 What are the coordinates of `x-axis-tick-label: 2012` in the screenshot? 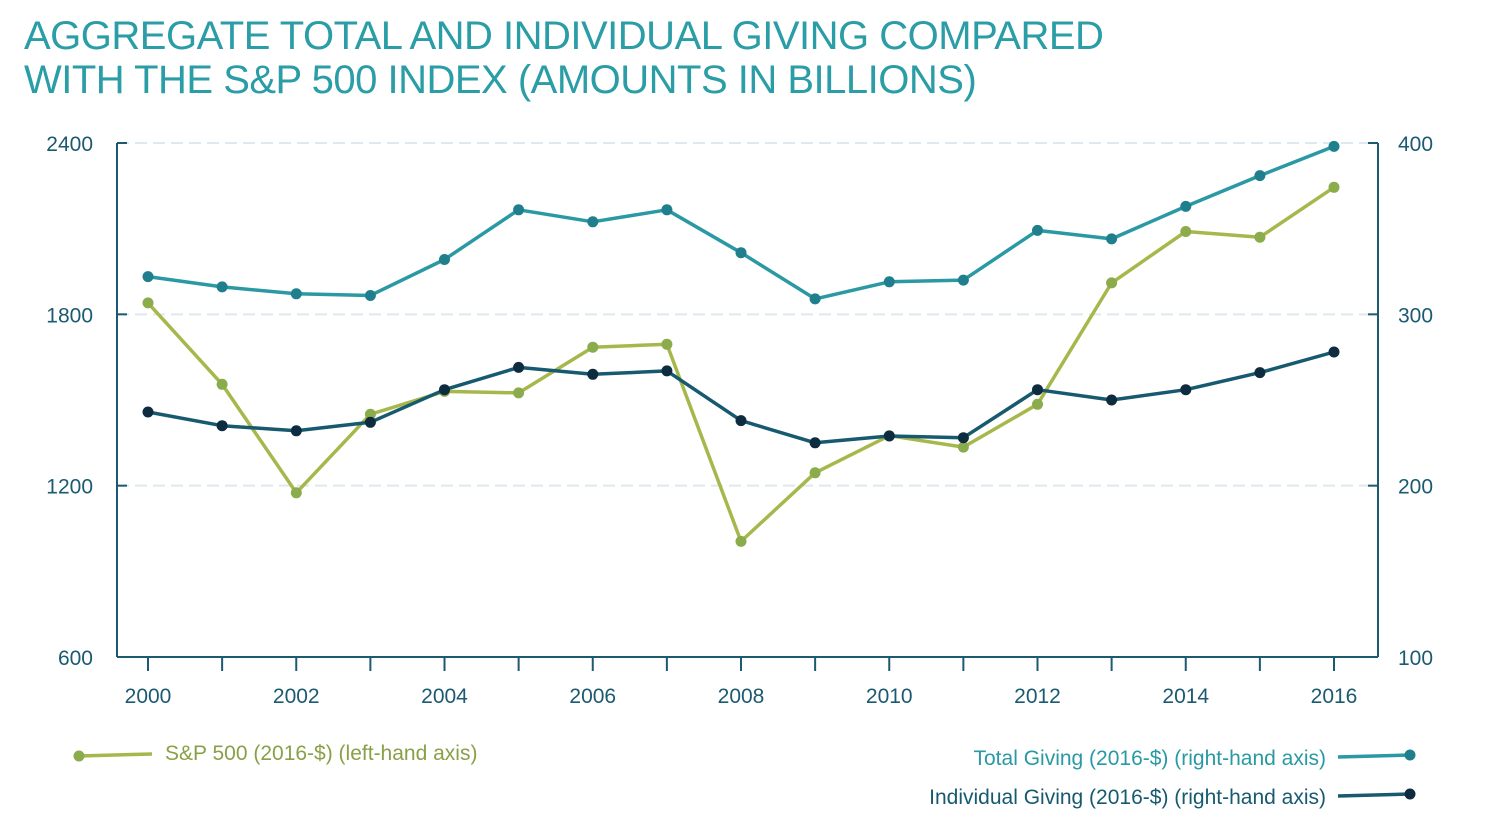 It's located at (1037, 696).